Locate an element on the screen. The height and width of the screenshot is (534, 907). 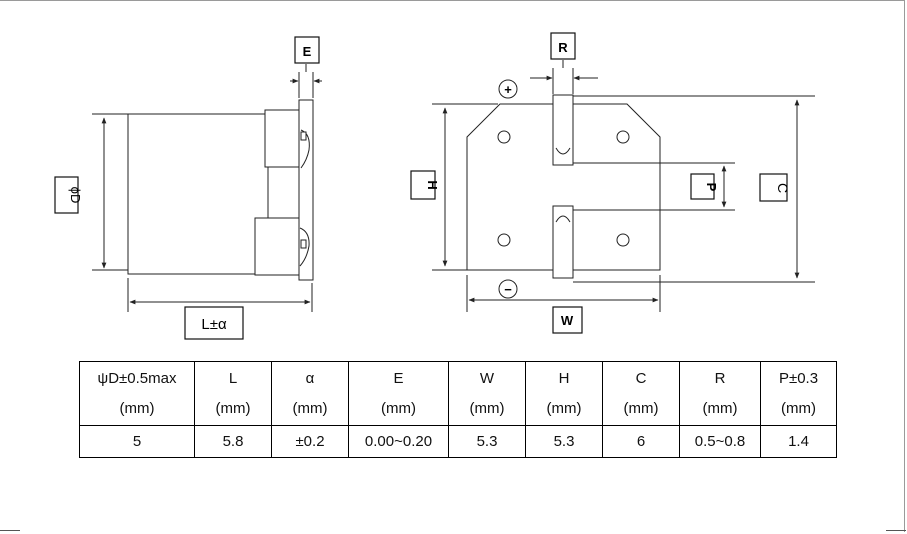
label-h: H is located at coordinates (432, 184).